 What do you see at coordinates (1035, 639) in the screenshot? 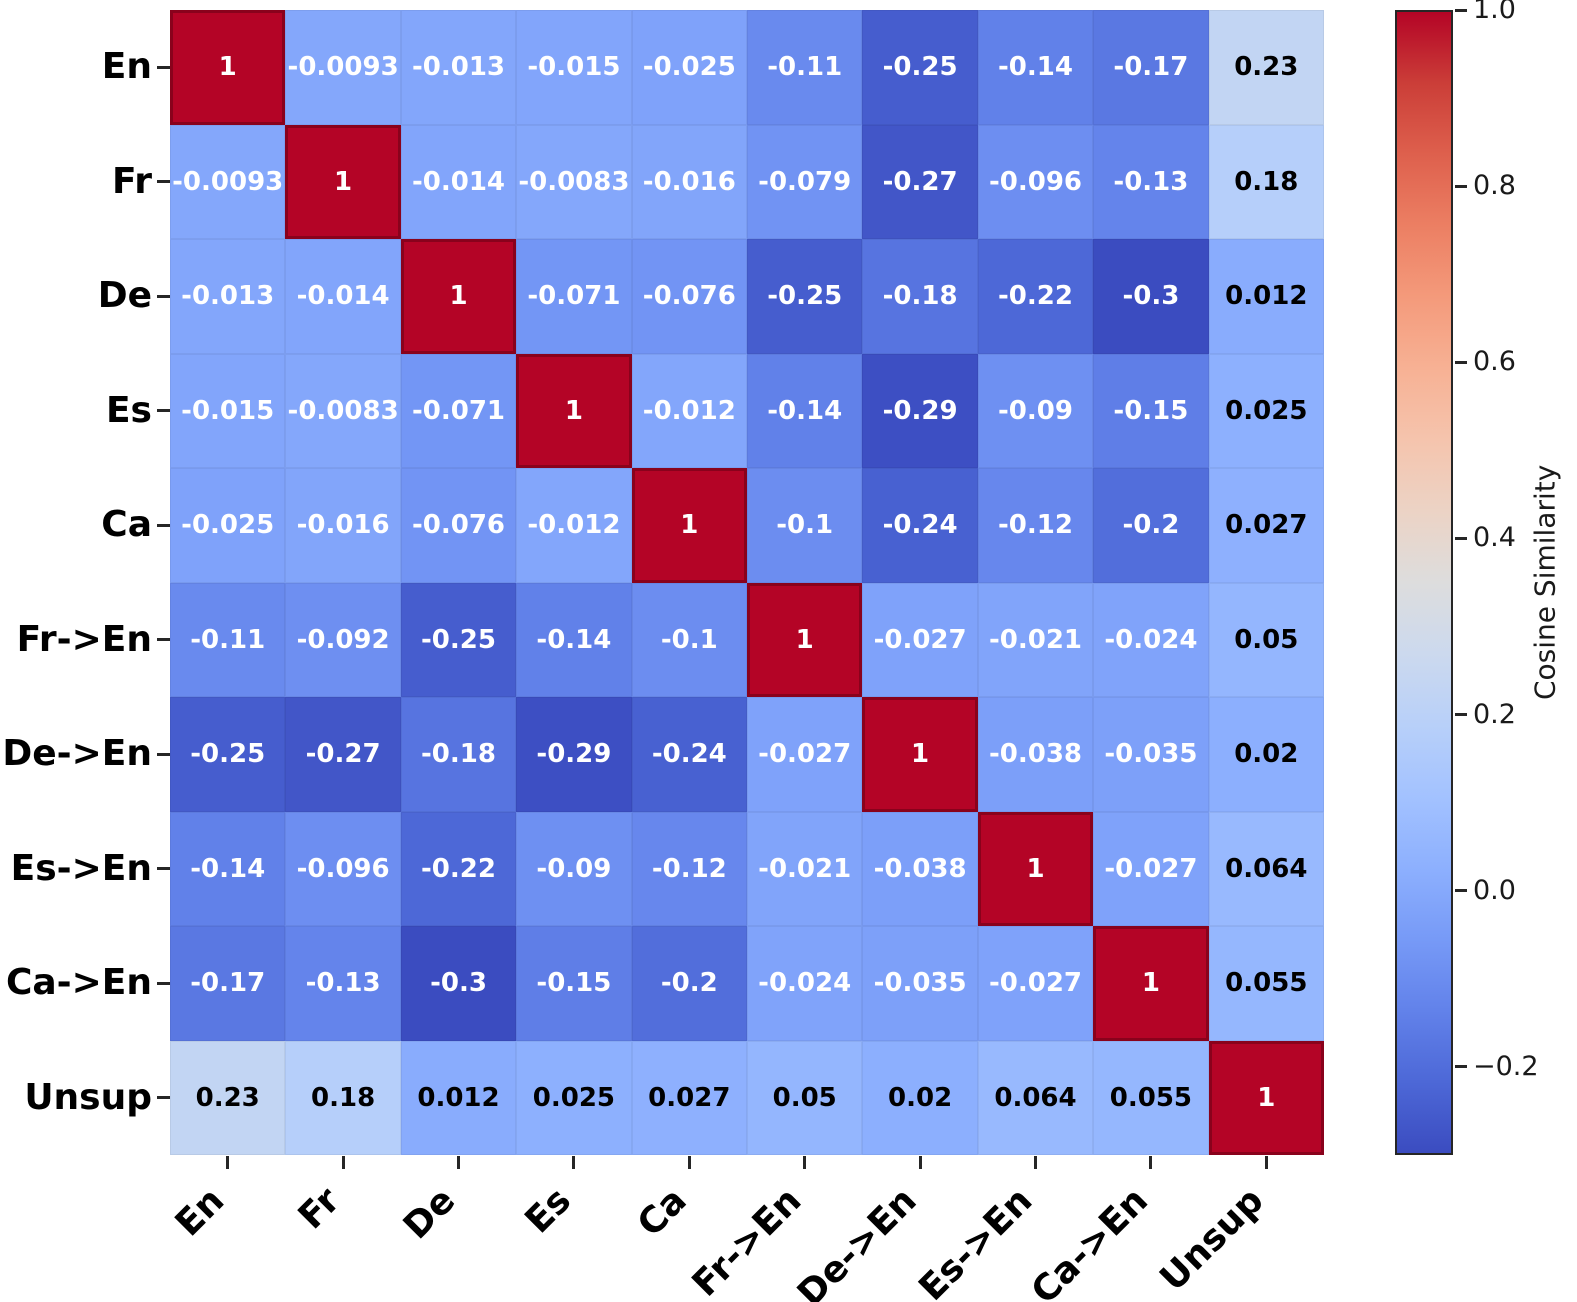
I see `heatmap-cell-fr-en-es-en: -0.021` at bounding box center [1035, 639].